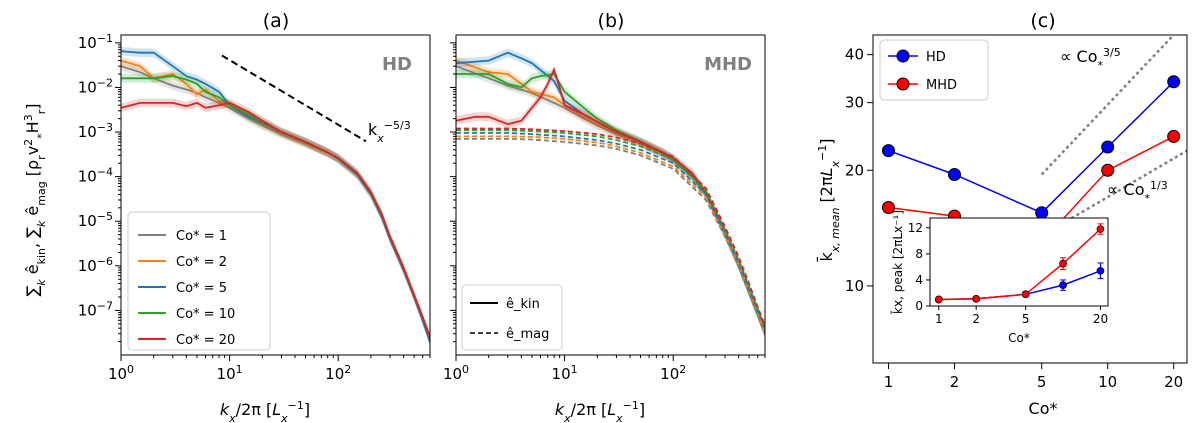 The height and width of the screenshot is (423, 1200). I want to click on inset-frame, so click(1019, 262).